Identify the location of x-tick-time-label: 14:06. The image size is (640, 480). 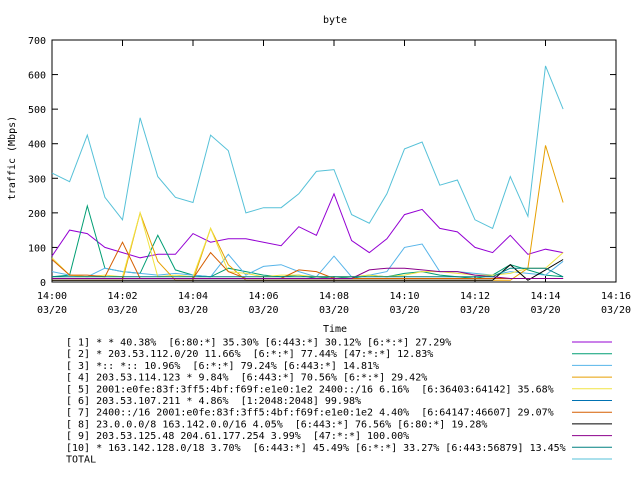
(263, 296).